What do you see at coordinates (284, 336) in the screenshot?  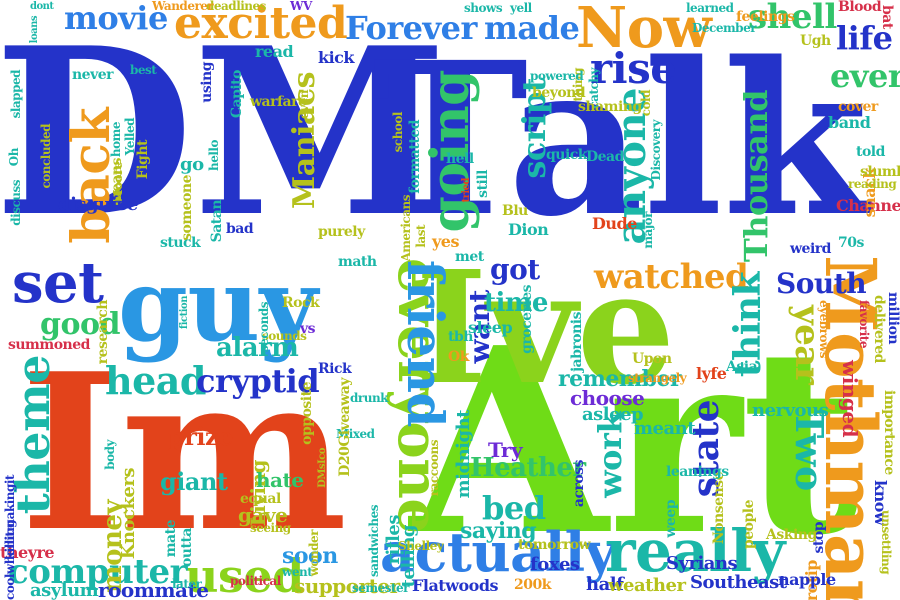 I see `word-sounds: sounds` at bounding box center [284, 336].